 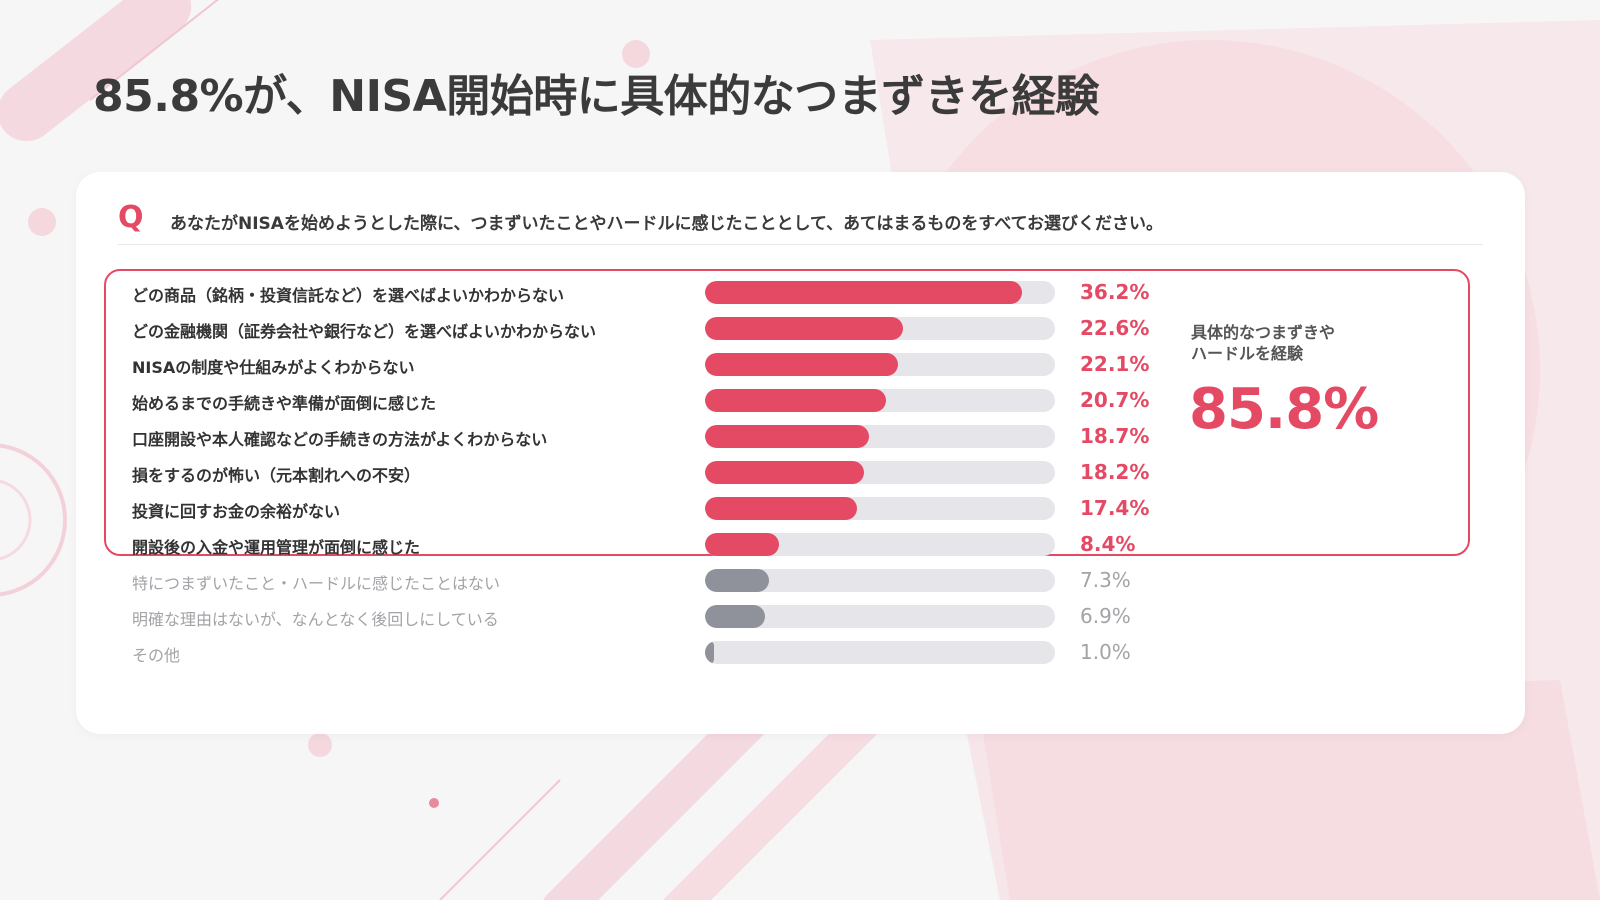 I want to click on bar-row: 明確な理由はないが、なんとなく後回しにしている 6.9%, so click(x=800, y=617).